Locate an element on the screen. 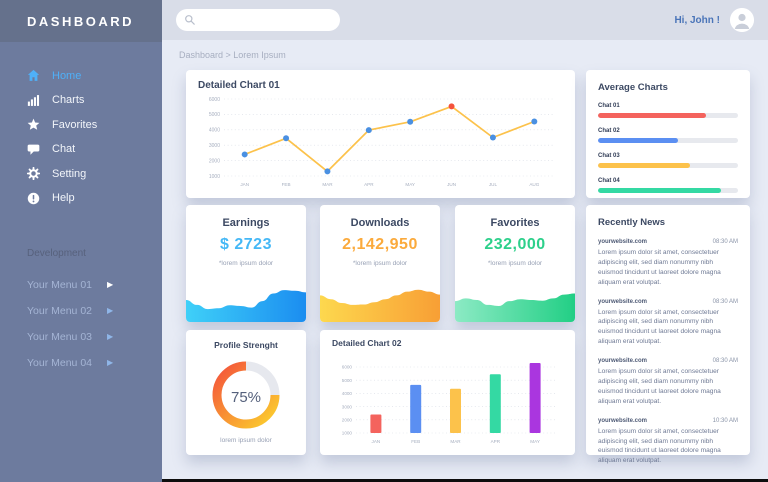  svg-text: AUG is located at coordinates (534, 184).